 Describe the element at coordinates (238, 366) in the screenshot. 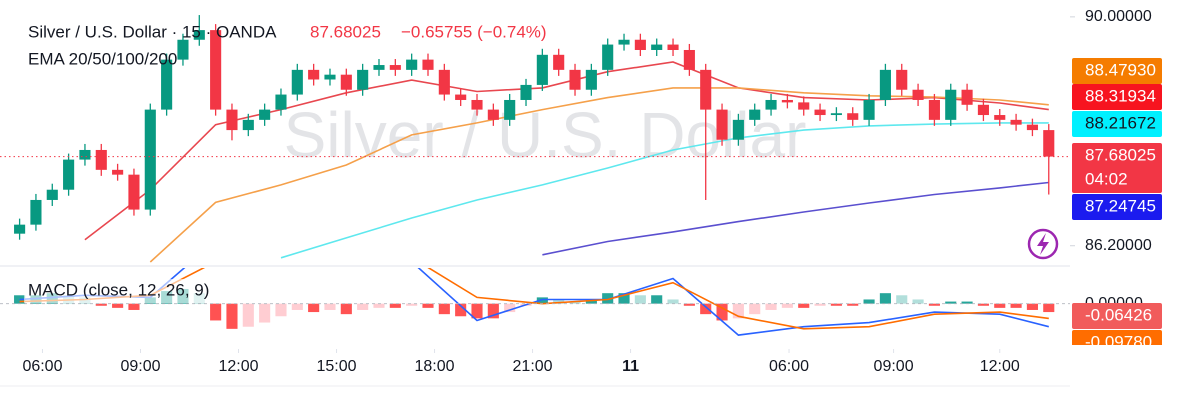

I see `x-tick-label: 12:00` at that location.